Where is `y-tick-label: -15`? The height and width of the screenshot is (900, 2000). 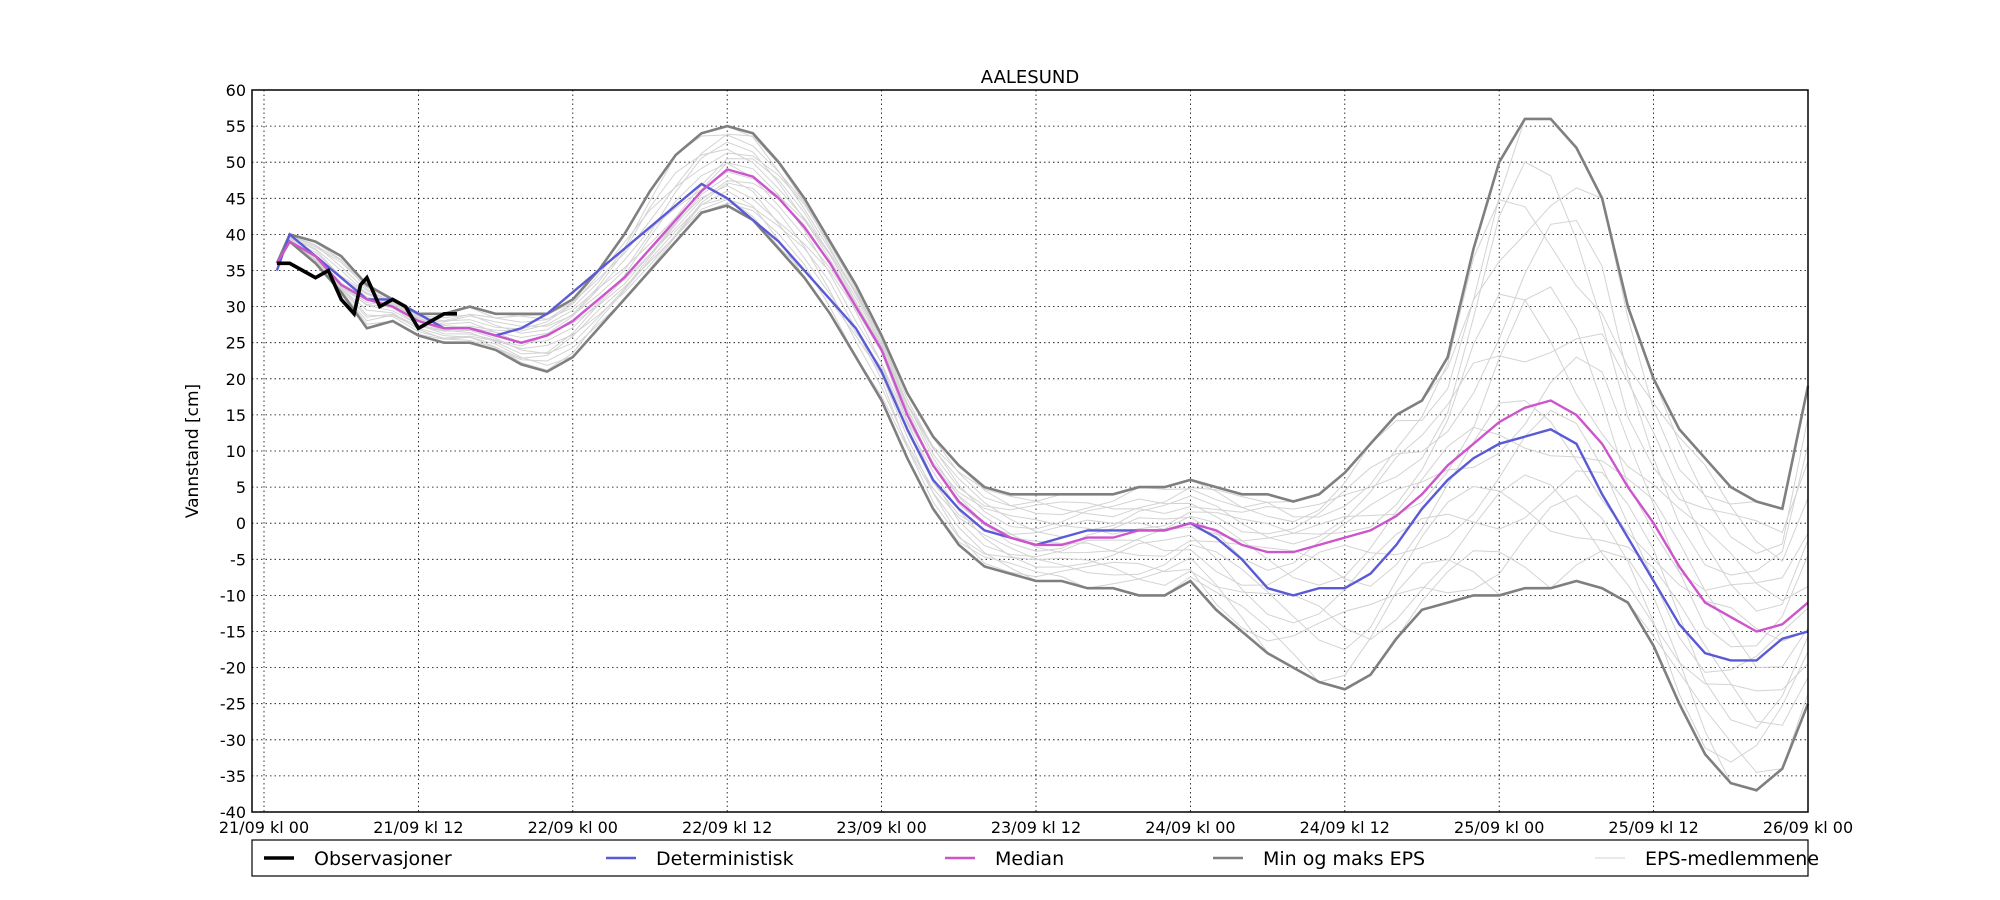 y-tick-label: -15 is located at coordinates (233, 632).